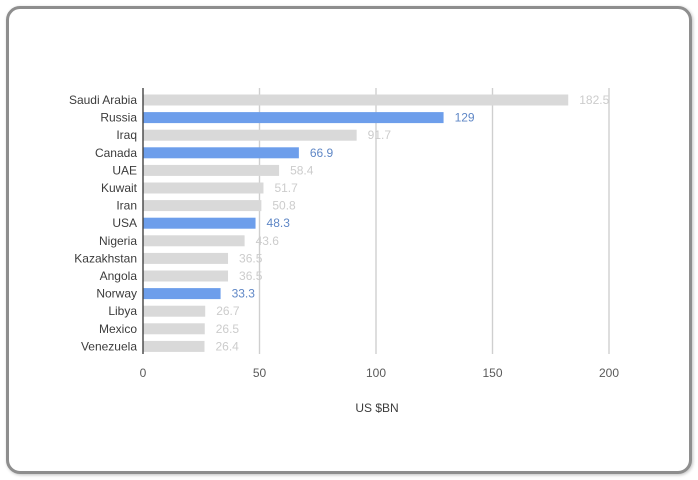 The image size is (698, 480). I want to click on category-label: Iran, so click(126, 206).